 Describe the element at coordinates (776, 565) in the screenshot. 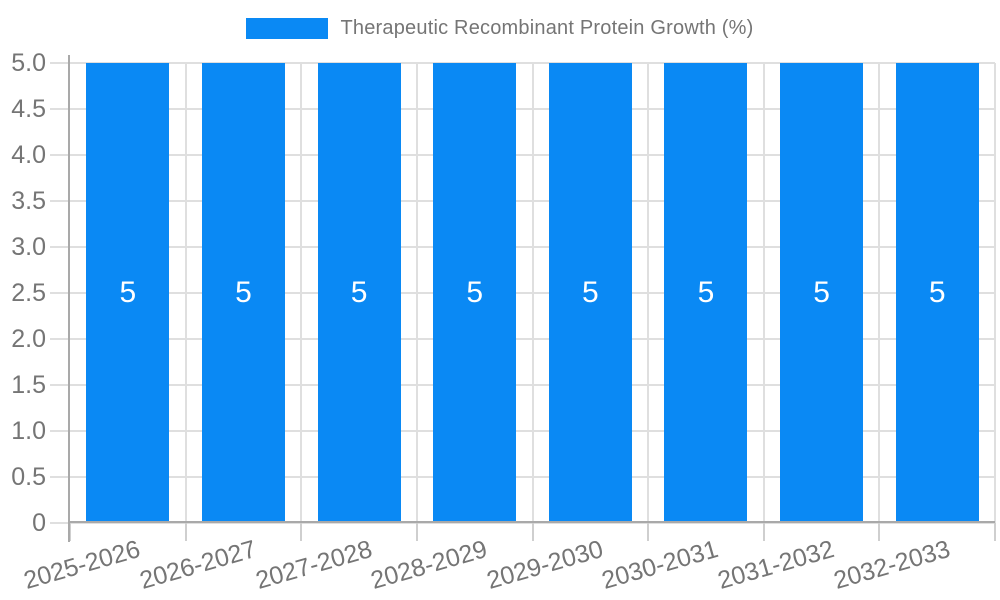

I see `x-axis-tick-label: 2031-2032` at that location.